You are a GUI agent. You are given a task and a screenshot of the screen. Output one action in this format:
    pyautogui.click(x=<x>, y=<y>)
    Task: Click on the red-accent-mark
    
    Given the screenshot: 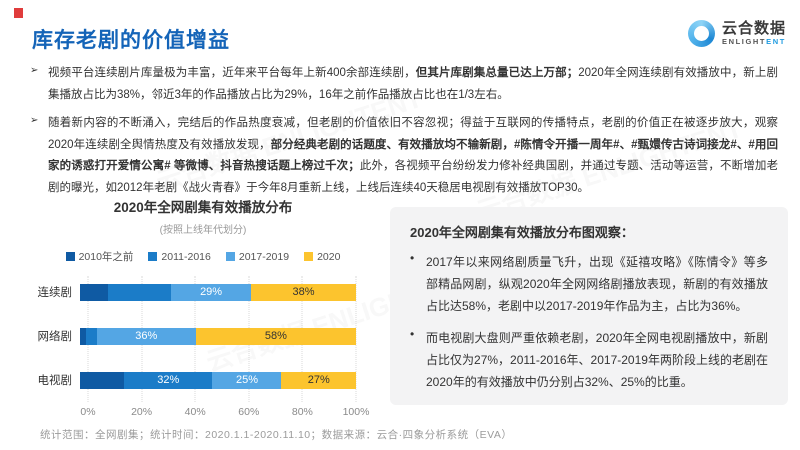 What is the action you would take?
    pyautogui.click(x=18, y=13)
    